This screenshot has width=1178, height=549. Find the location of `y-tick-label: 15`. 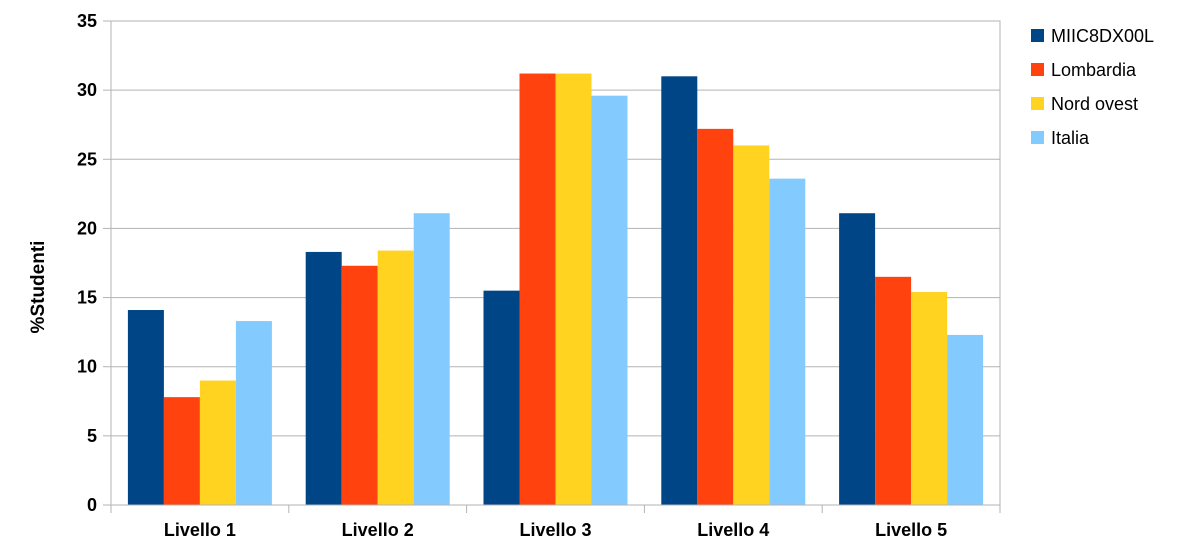

y-tick-label: 15 is located at coordinates (87, 298).